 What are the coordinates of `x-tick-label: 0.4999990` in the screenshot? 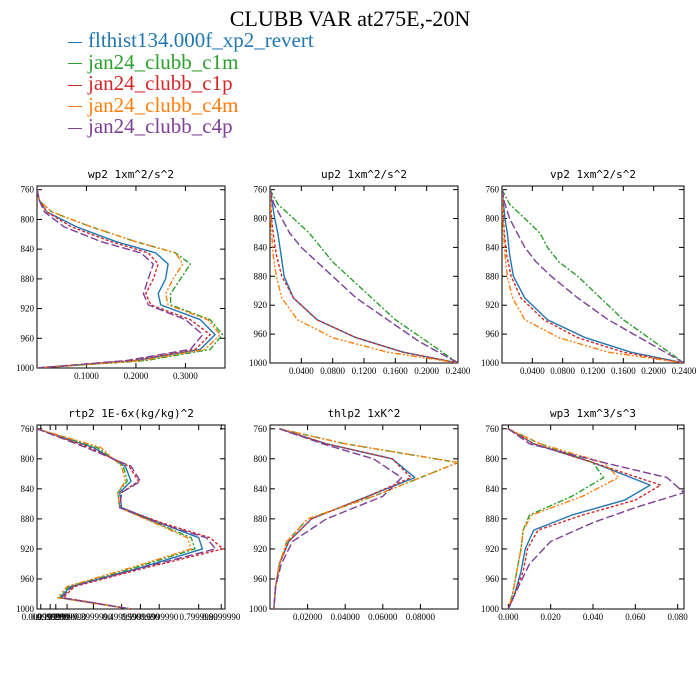 It's located at (121, 617).